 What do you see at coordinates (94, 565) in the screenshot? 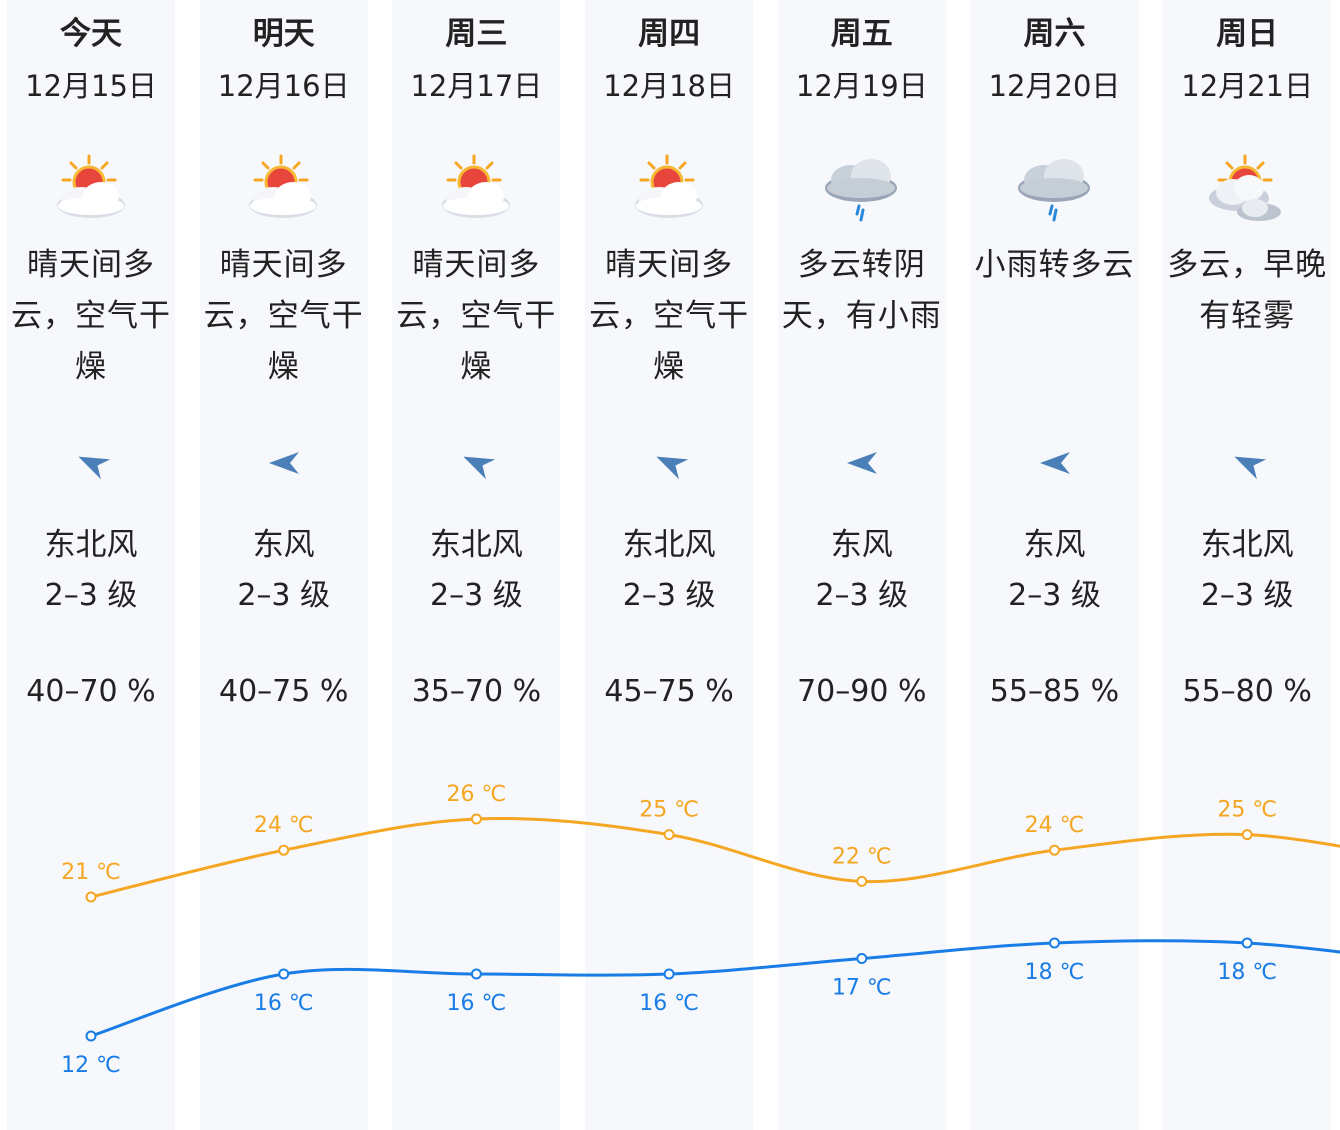
I see `day-column: 今天 12月15日 晴天间多云，空气干燥 东北风 2–3 级 40–70 %` at bounding box center [94, 565].